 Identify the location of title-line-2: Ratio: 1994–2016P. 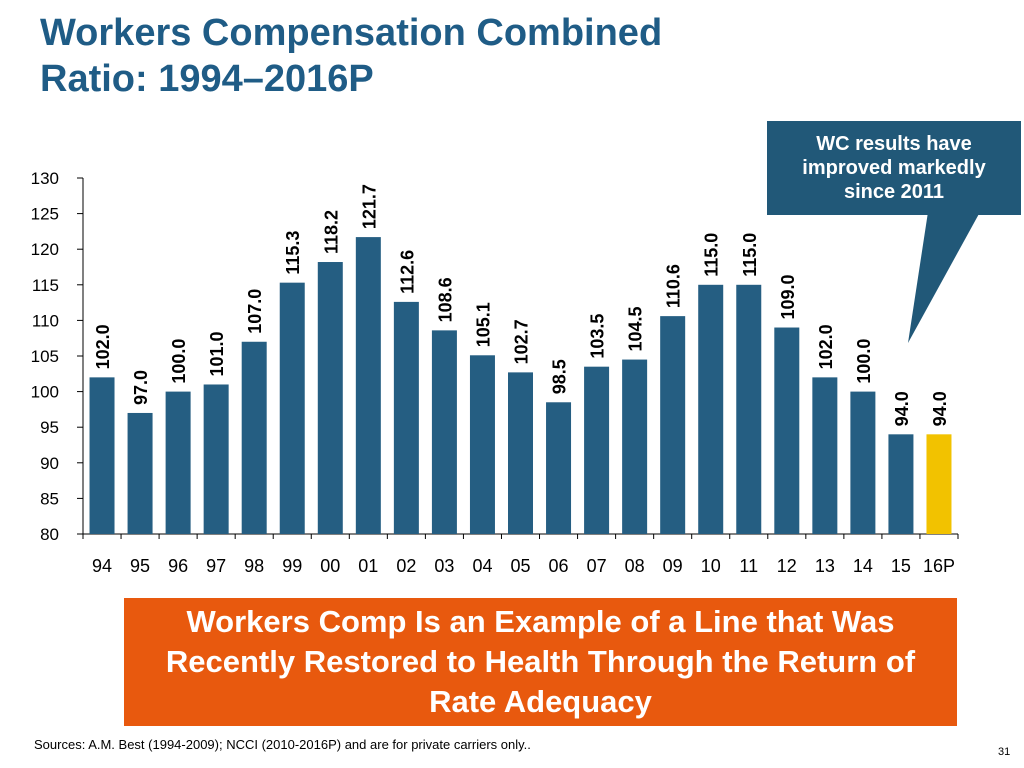
(207, 79).